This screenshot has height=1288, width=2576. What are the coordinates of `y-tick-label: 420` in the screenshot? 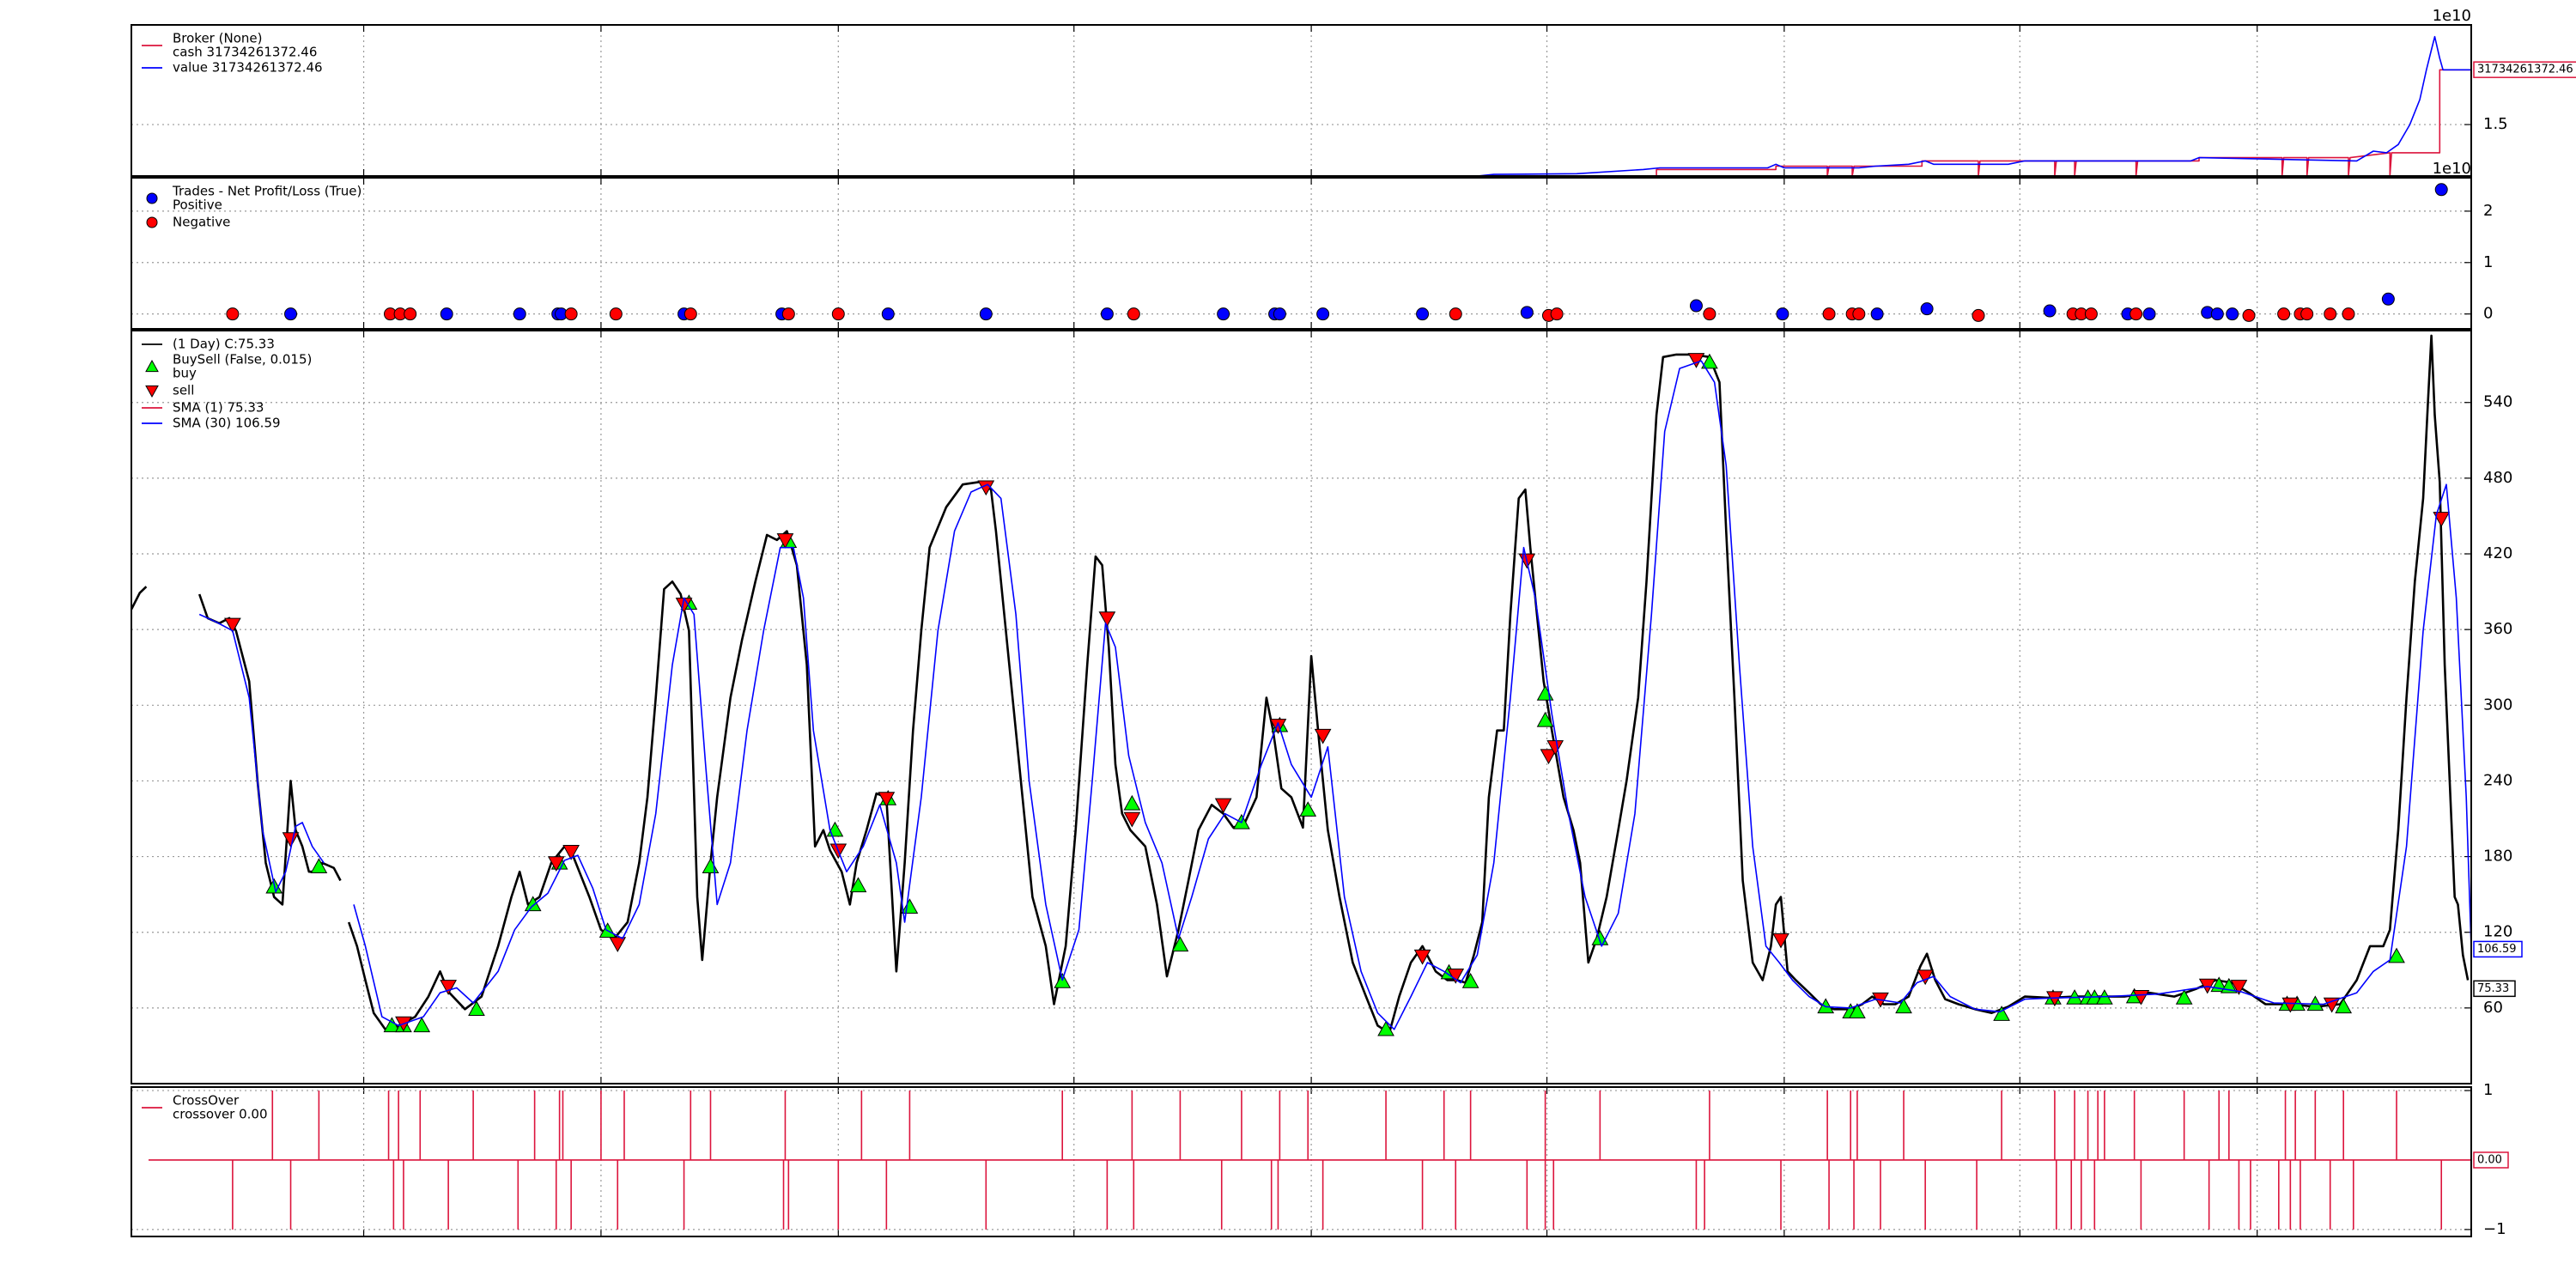 It's located at (2497, 553).